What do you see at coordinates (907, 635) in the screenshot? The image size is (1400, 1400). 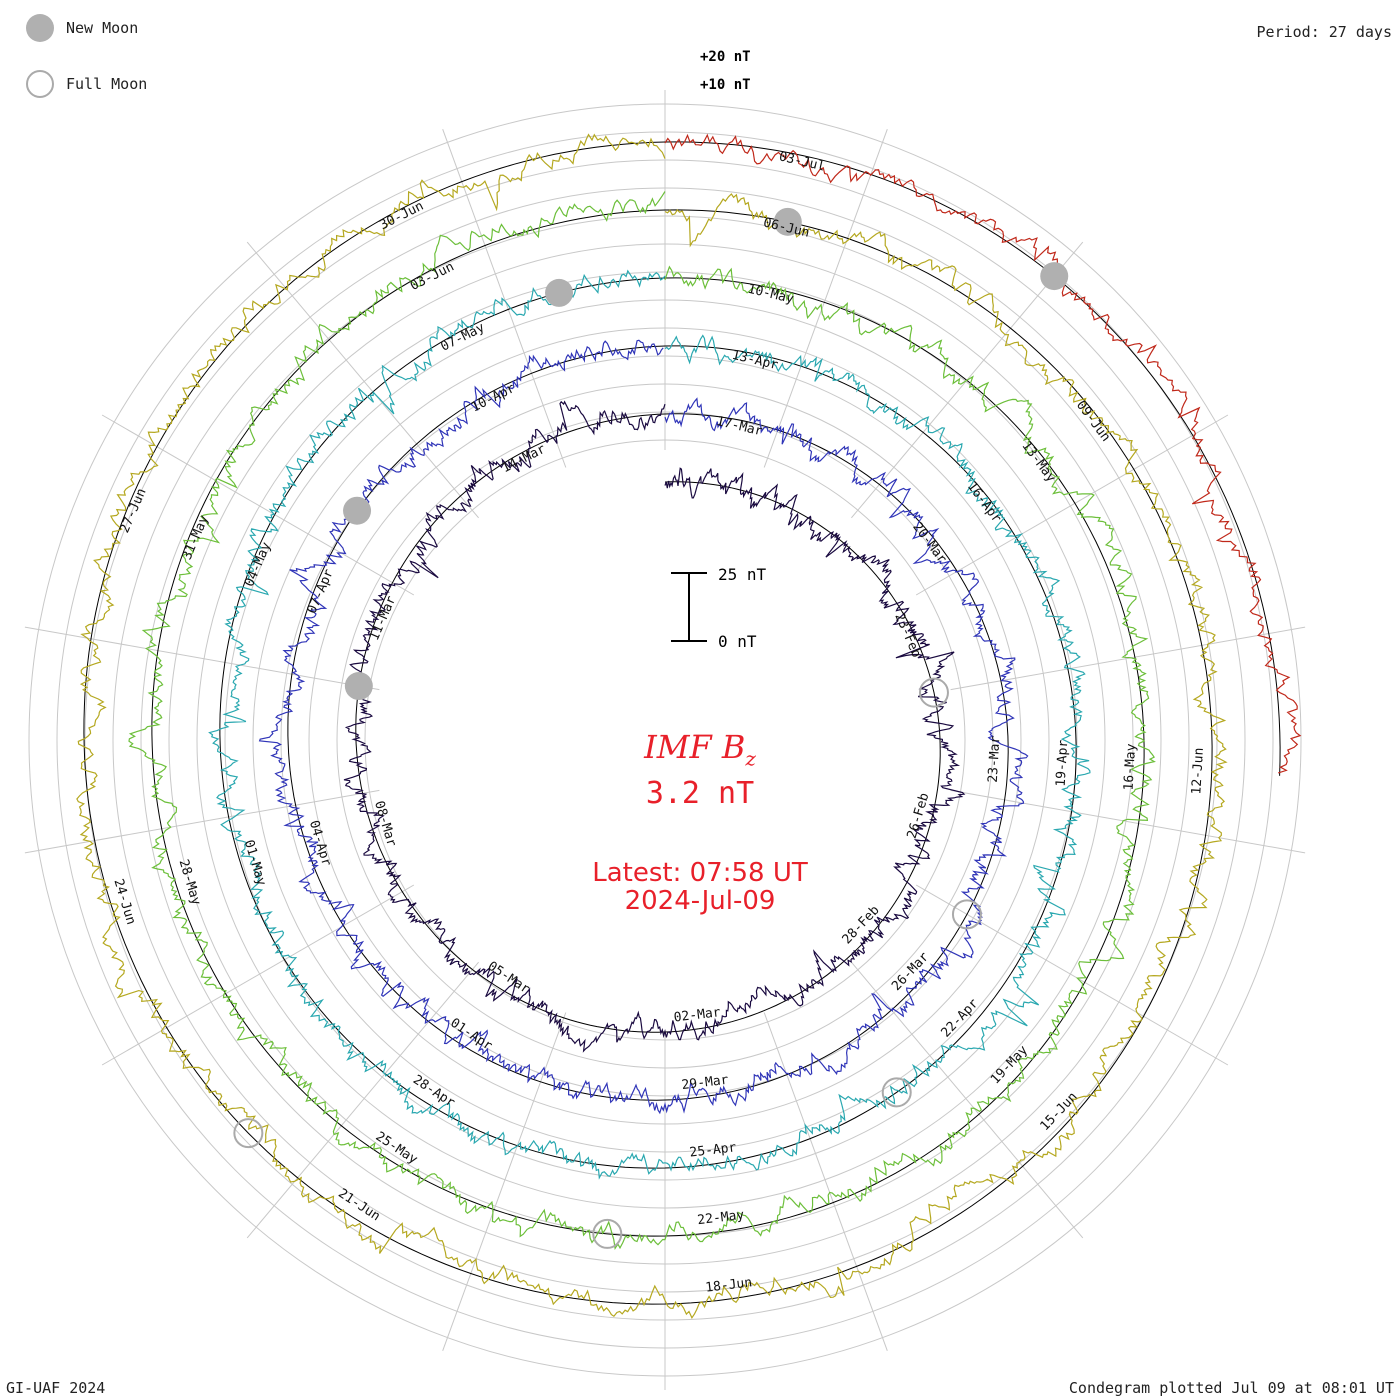 I see `date-label: 23-Feb` at bounding box center [907, 635].